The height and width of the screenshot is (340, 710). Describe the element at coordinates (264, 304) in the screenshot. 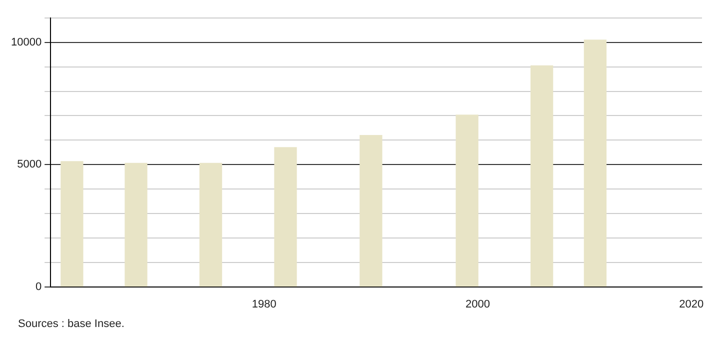

I see `x-tick-label: 1980` at that location.